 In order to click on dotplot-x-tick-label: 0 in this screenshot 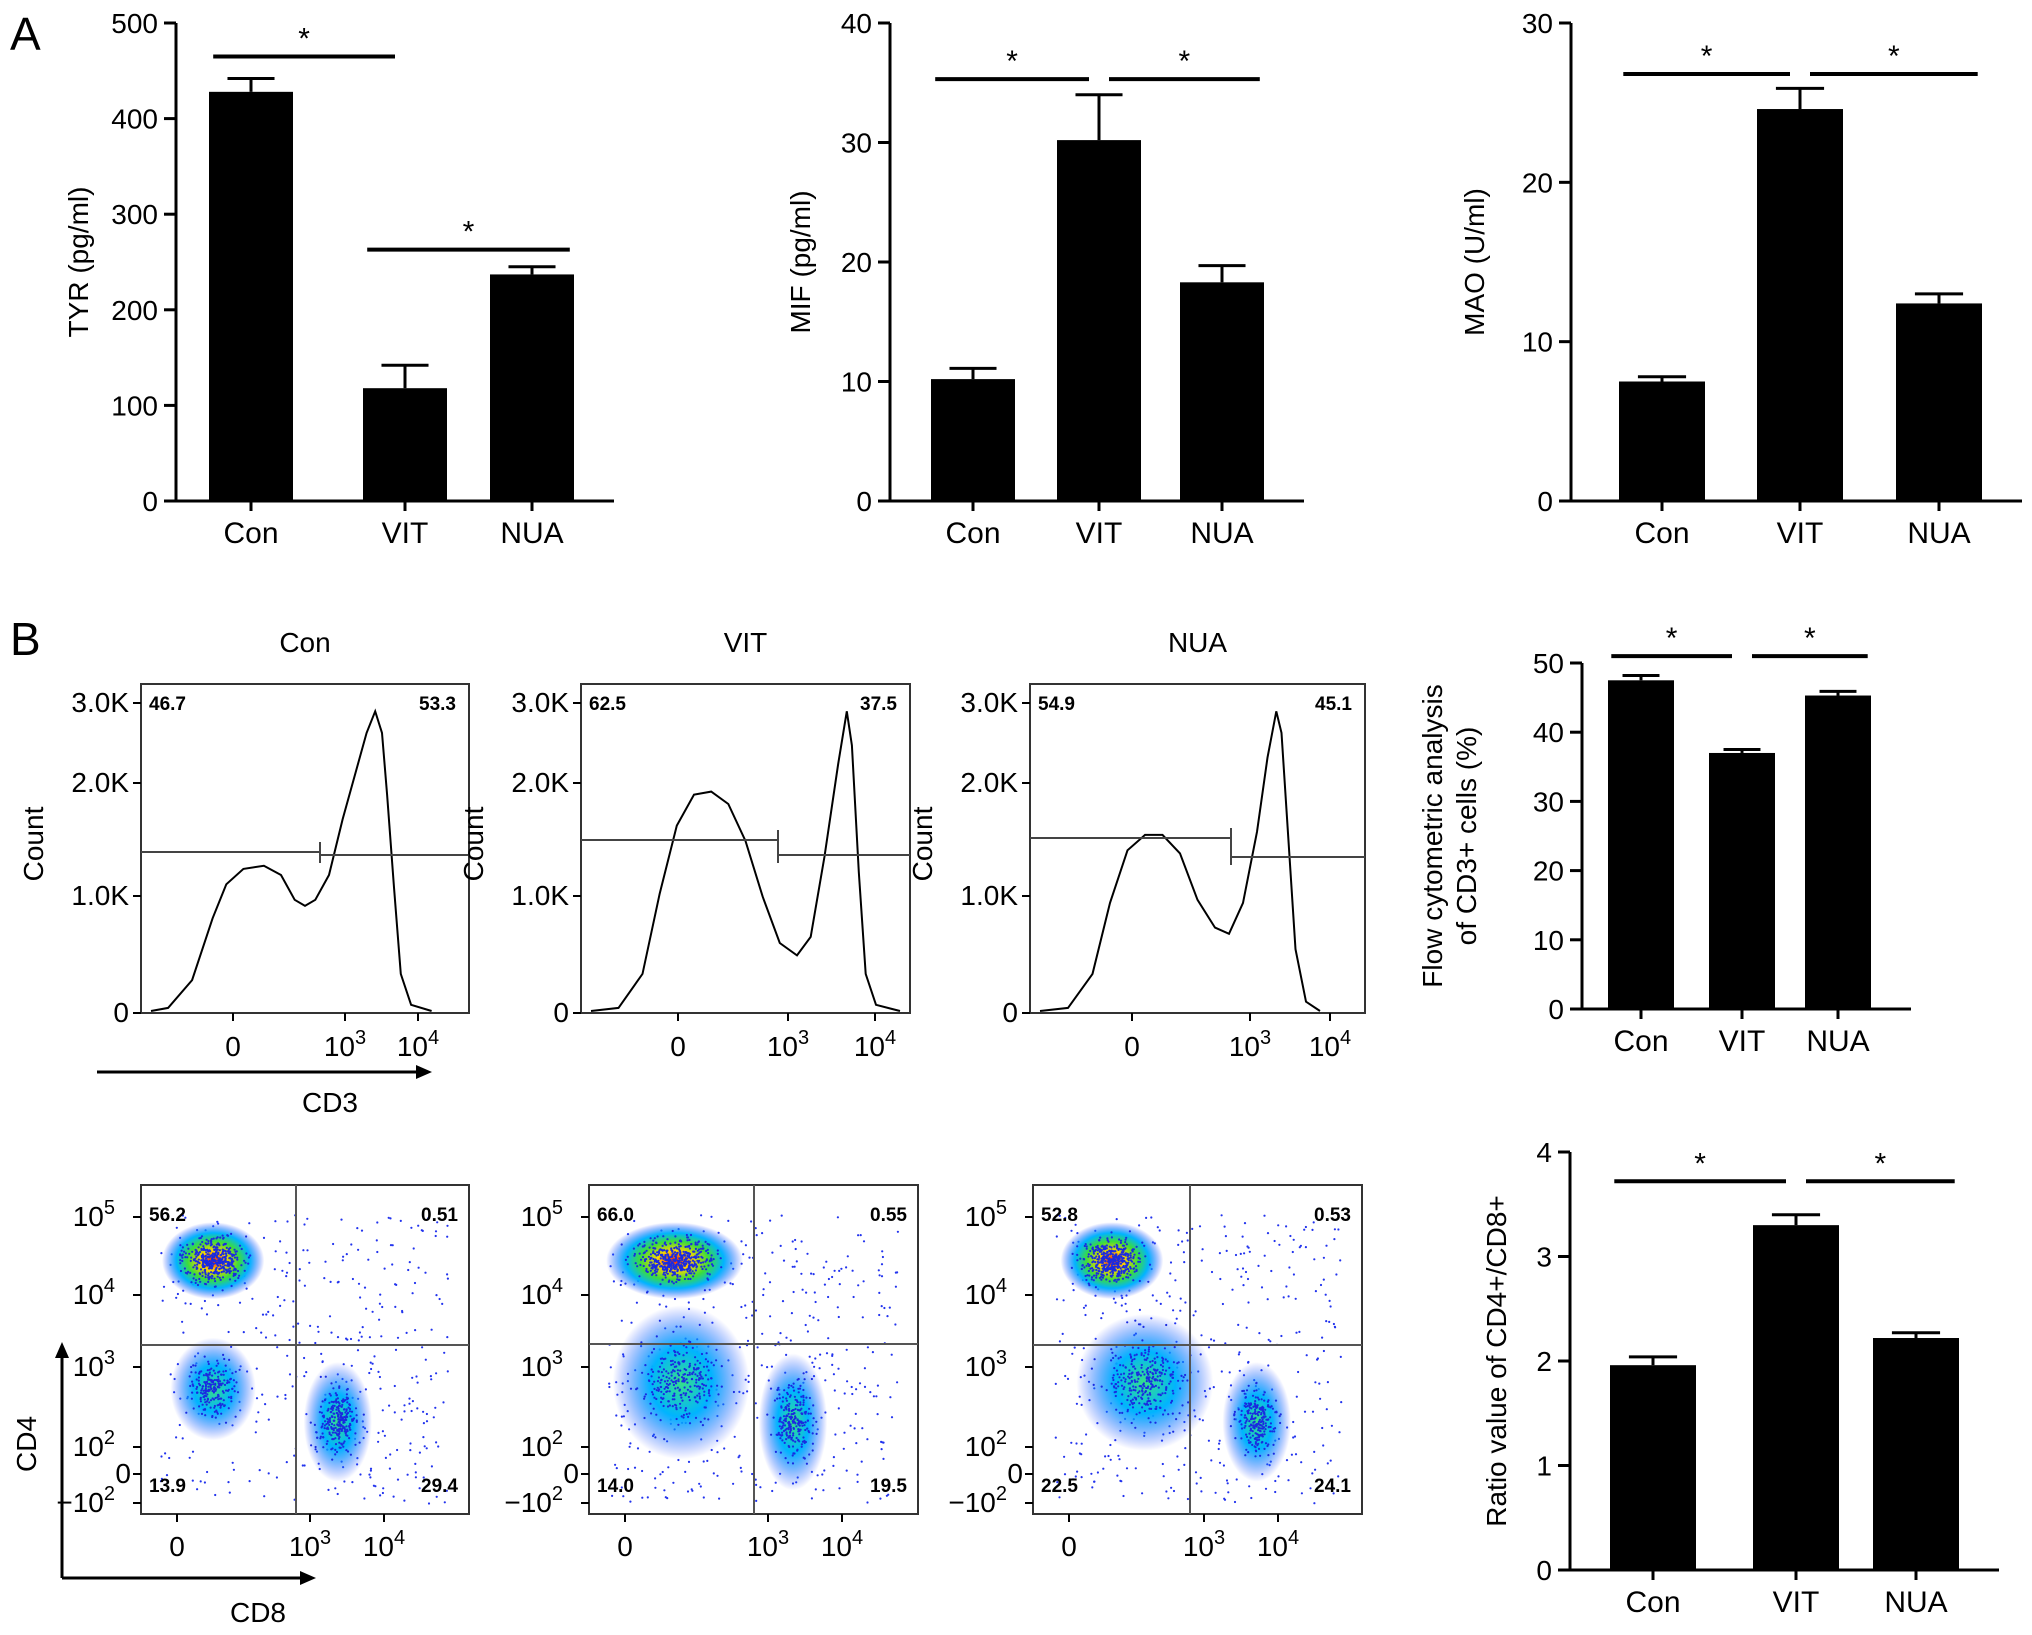, I will do `click(177, 1546)`.